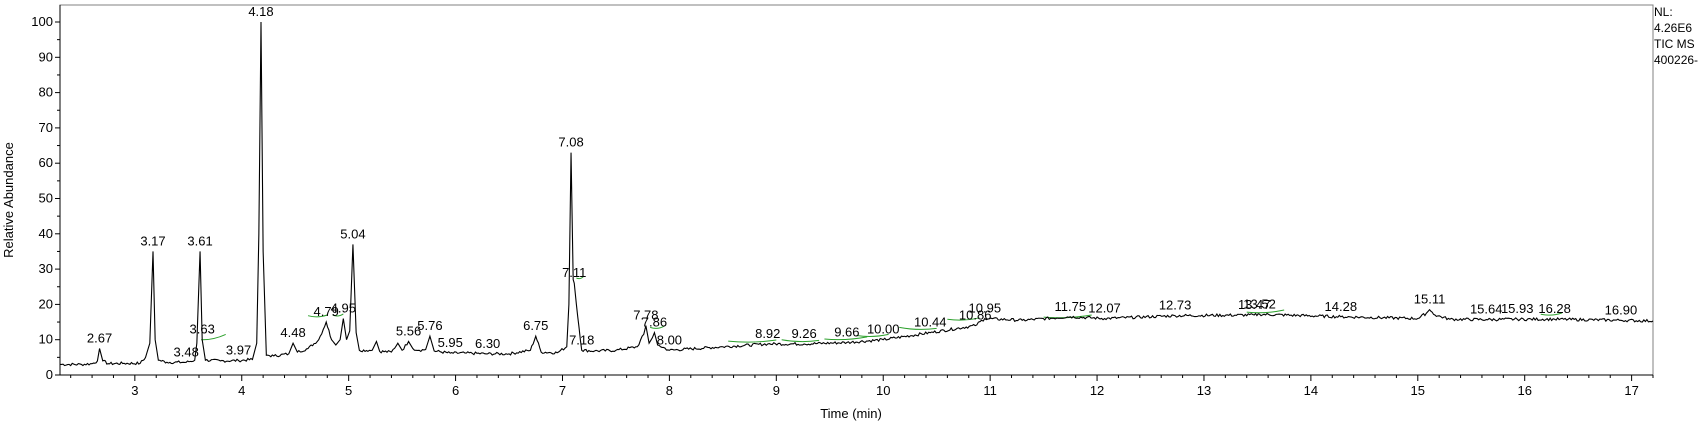 This screenshot has height=427, width=1703. What do you see at coordinates (455, 390) in the screenshot?
I see `x-tick-label: 6` at bounding box center [455, 390].